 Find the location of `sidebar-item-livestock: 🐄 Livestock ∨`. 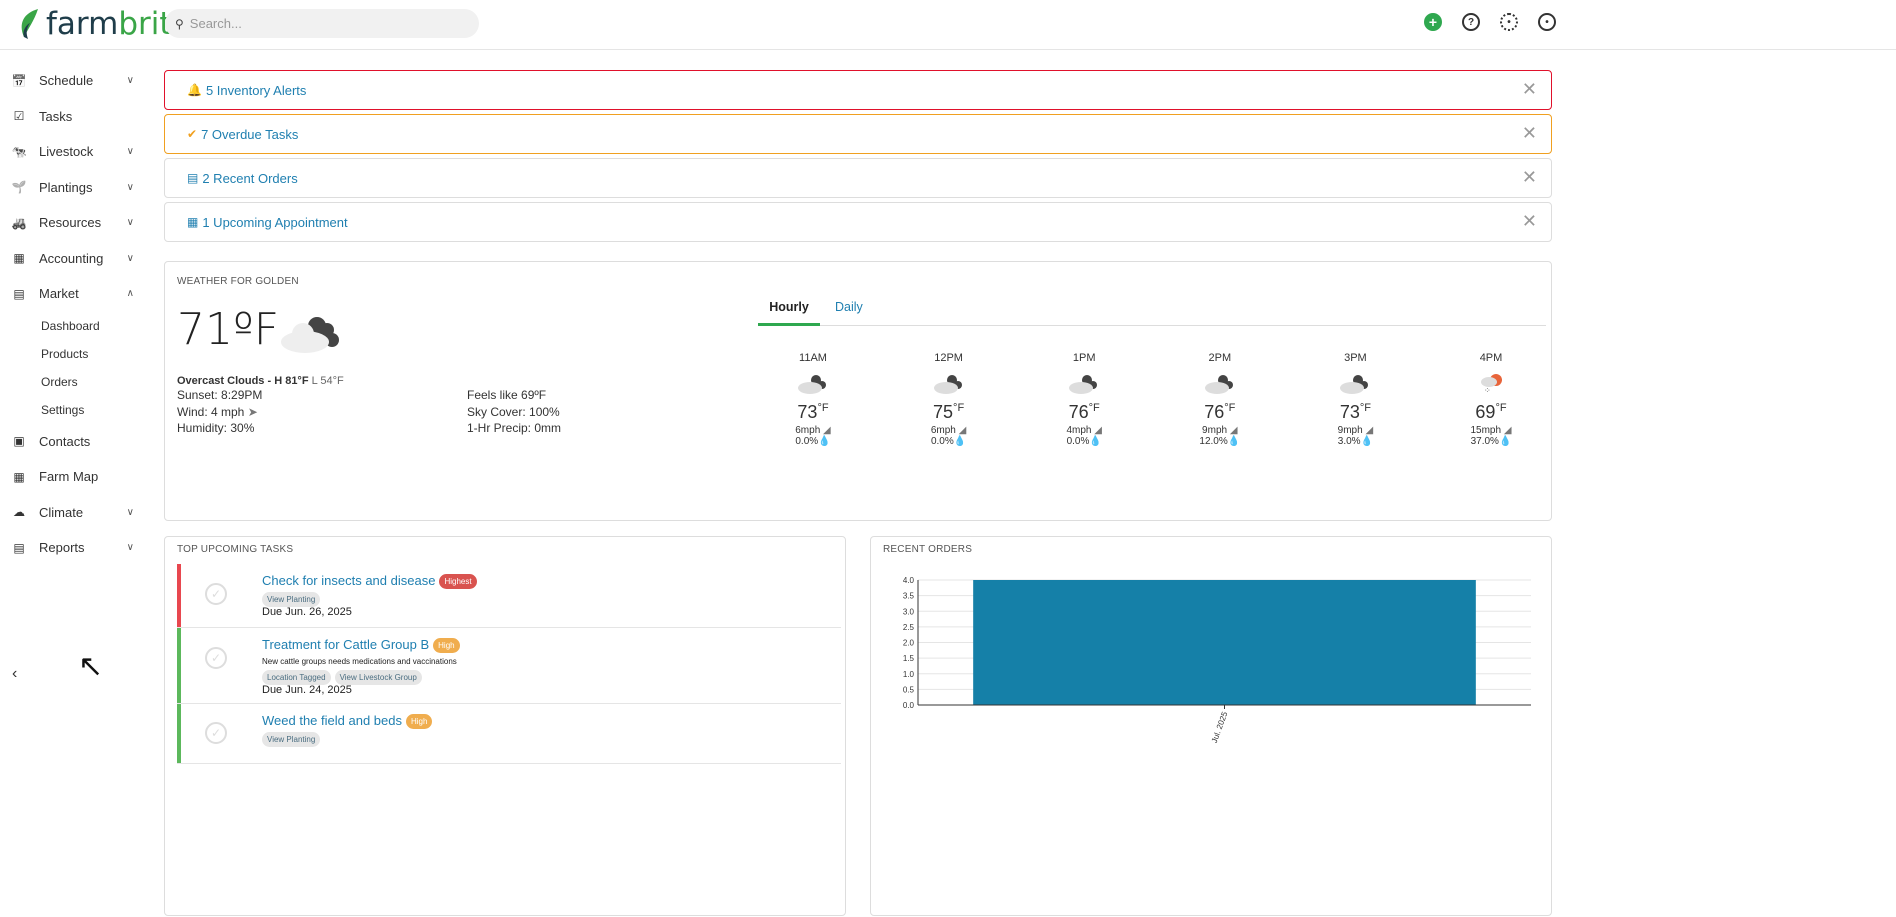

sidebar-item-livestock: 🐄 Livestock ∨ is located at coordinates (72, 152).